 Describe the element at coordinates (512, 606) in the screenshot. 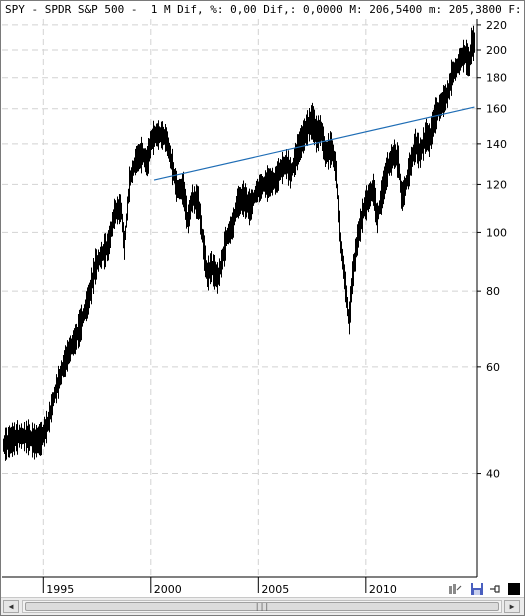

I see `scroll-right-button: ▶` at that location.